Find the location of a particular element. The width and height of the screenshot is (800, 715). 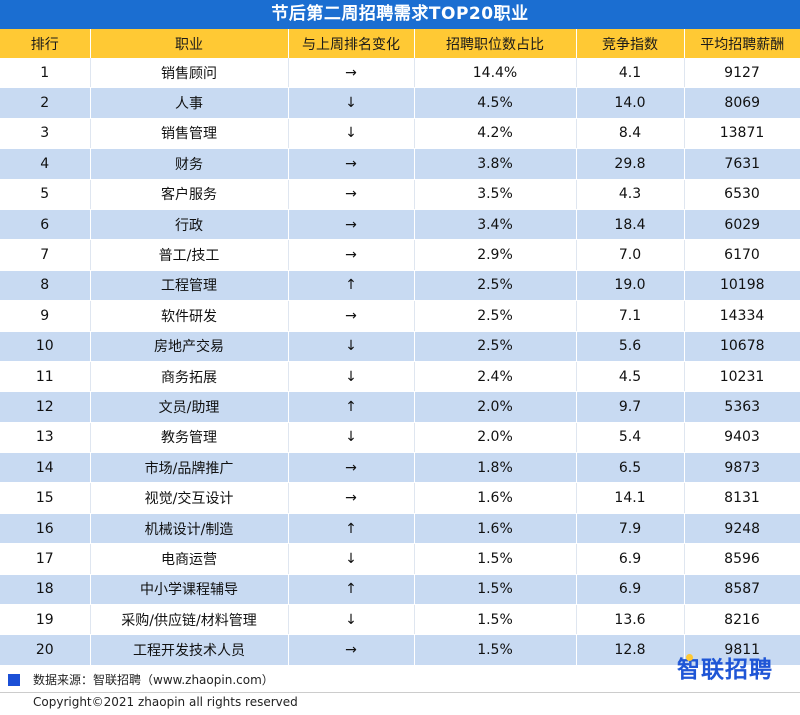

rank-cell: 2 is located at coordinates (45, 103).